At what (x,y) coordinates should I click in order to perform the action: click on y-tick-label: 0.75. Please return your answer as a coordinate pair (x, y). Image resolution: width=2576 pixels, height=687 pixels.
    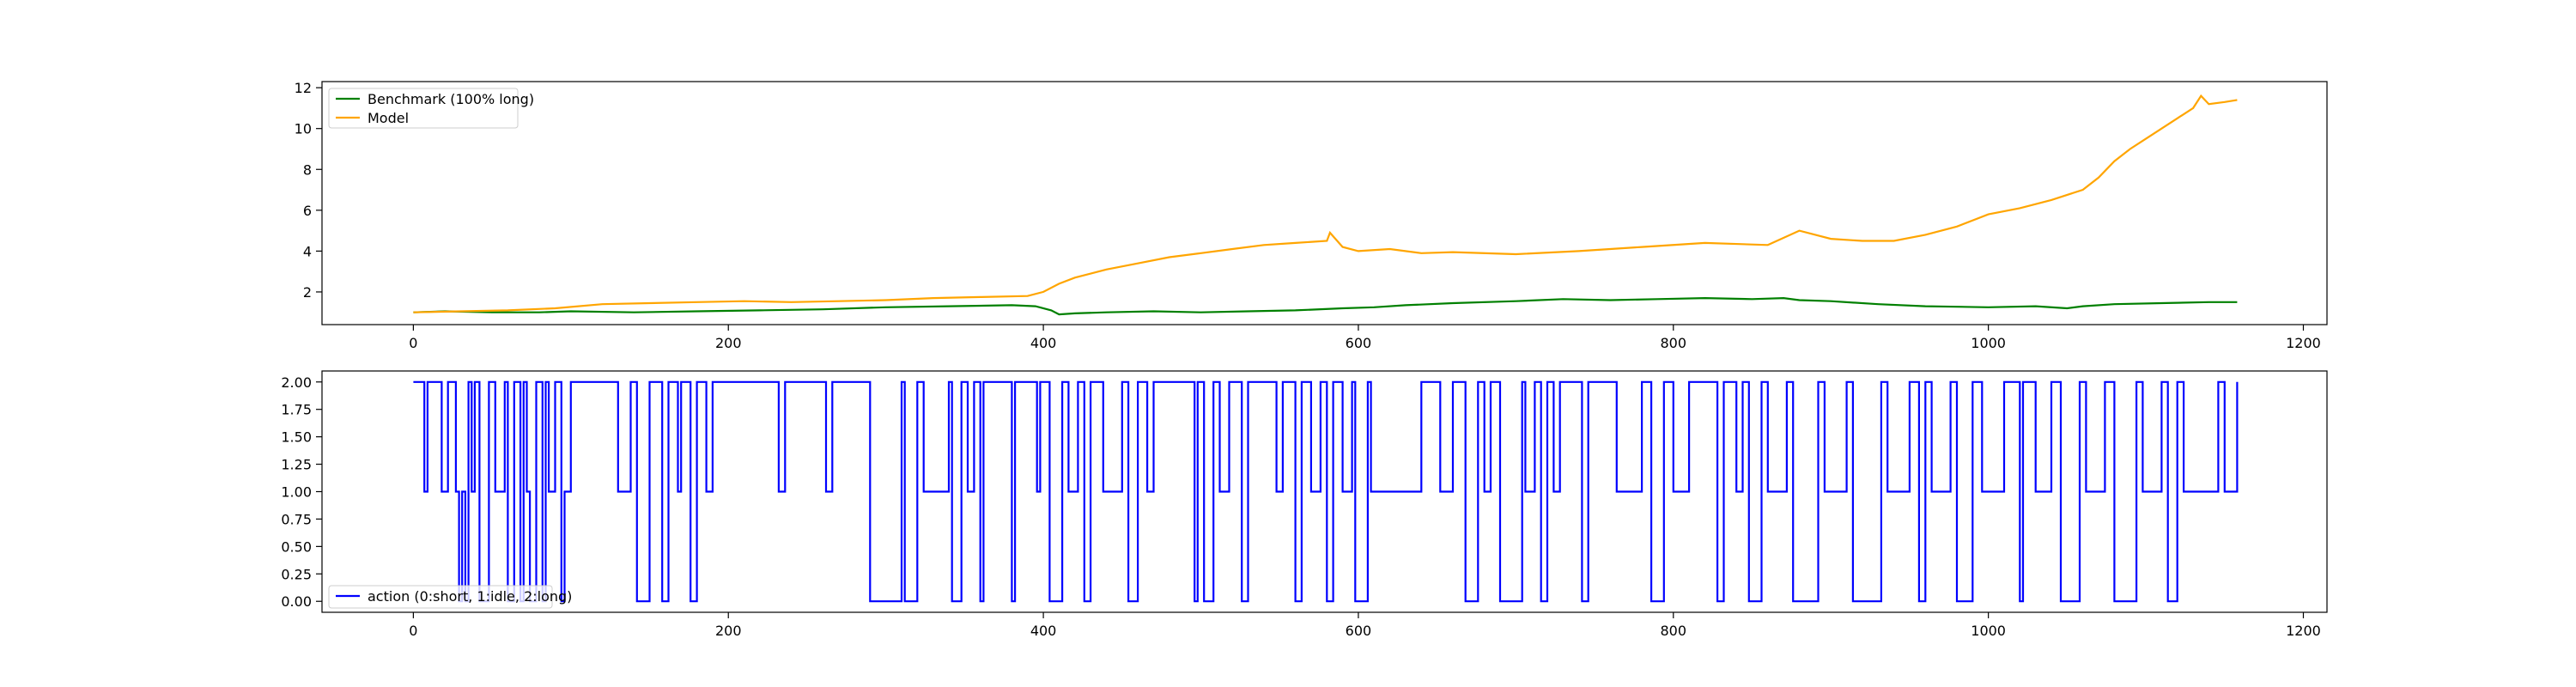
    Looking at the image, I should click on (296, 519).